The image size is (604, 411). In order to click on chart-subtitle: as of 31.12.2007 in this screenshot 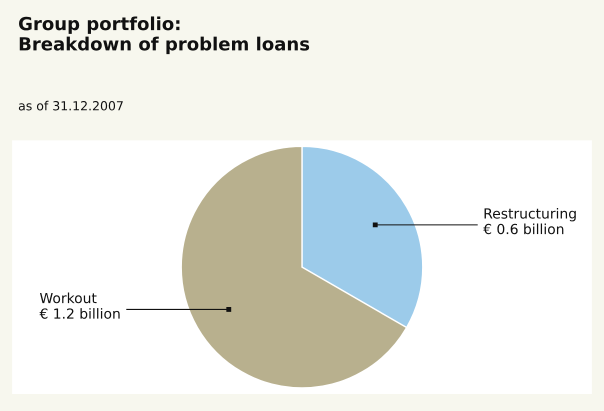, I will do `click(70, 105)`.